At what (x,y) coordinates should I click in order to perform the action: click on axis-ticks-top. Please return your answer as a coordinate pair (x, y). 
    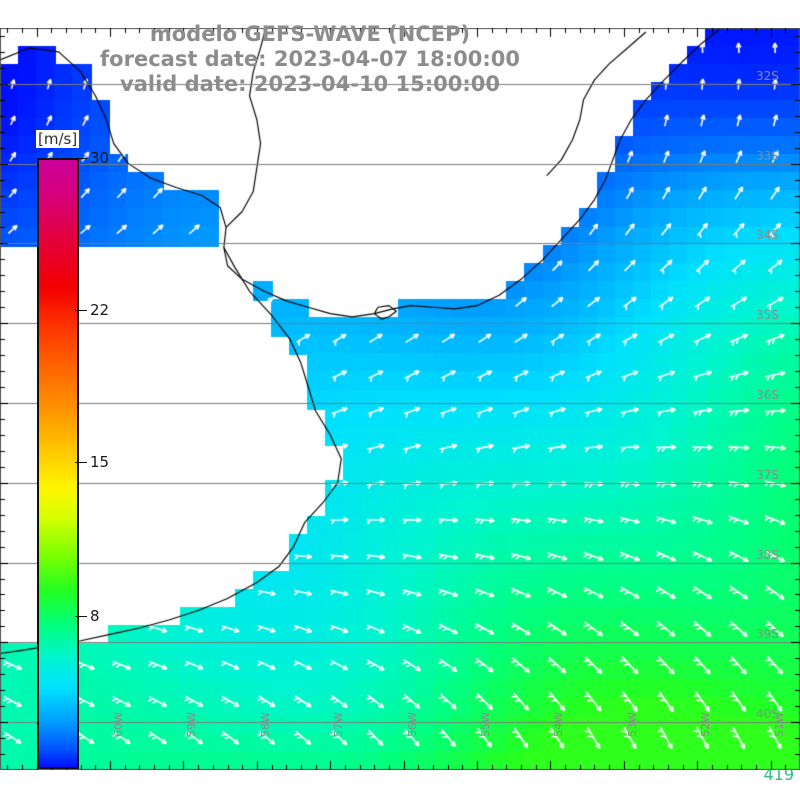
    Looking at the image, I should click on (400, 33).